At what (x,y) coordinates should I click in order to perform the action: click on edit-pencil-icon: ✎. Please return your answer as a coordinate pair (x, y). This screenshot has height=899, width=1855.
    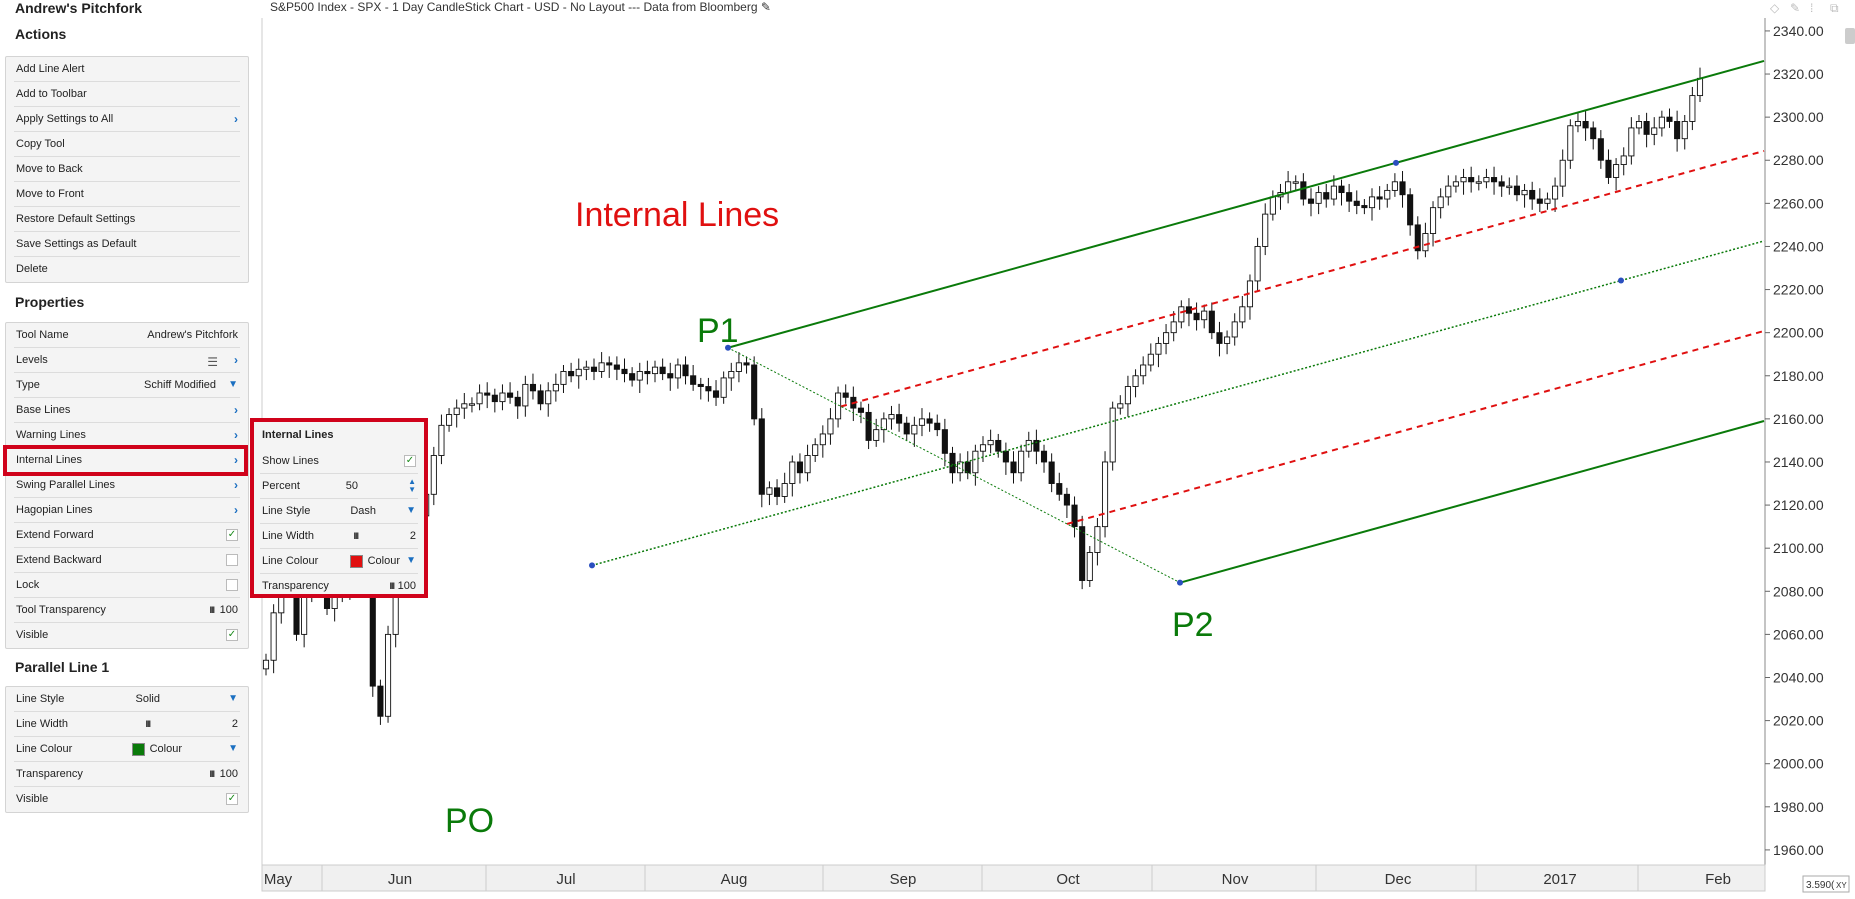
    Looking at the image, I should click on (765, 7).